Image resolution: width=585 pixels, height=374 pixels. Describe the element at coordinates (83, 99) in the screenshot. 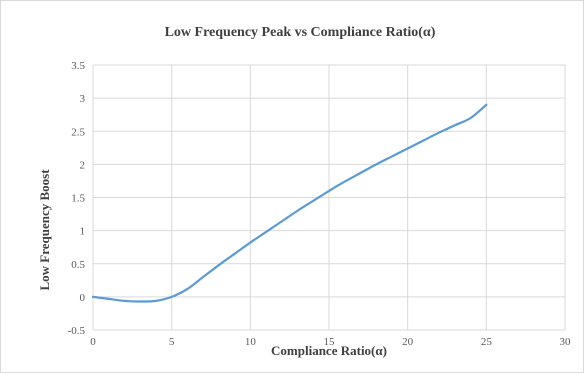

I see `y-tick-label: 3` at that location.